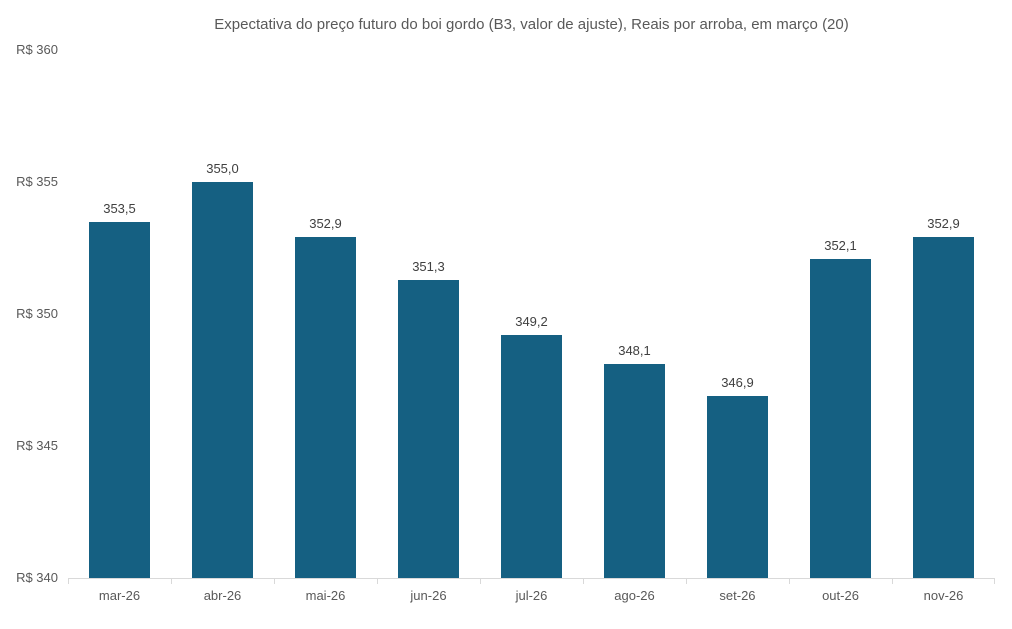 The image size is (1012, 629). I want to click on y-tick-label: R$ 355, so click(37, 181).